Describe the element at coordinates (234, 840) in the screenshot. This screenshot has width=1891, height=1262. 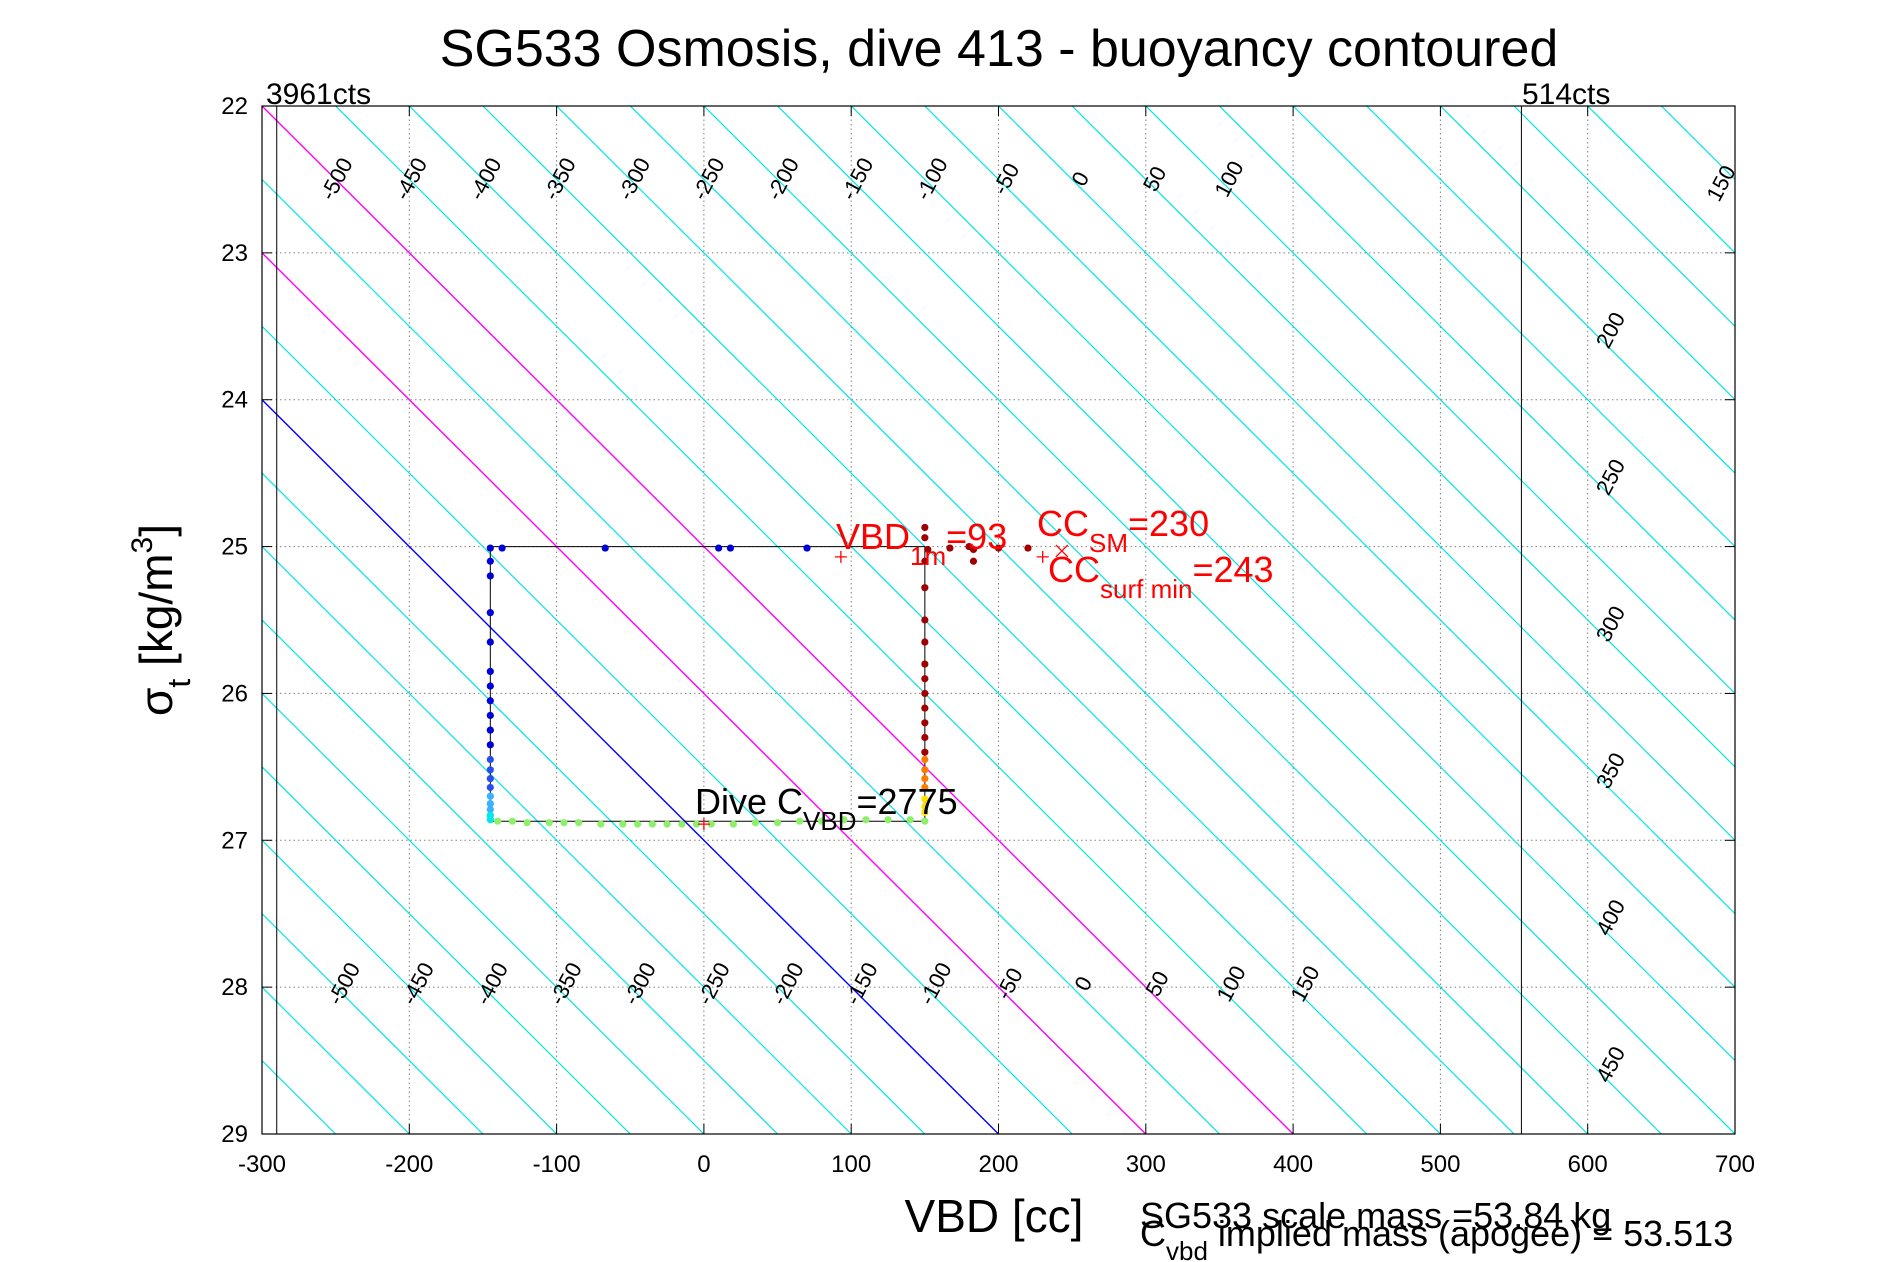
I see `y-tick-label: 27` at that location.